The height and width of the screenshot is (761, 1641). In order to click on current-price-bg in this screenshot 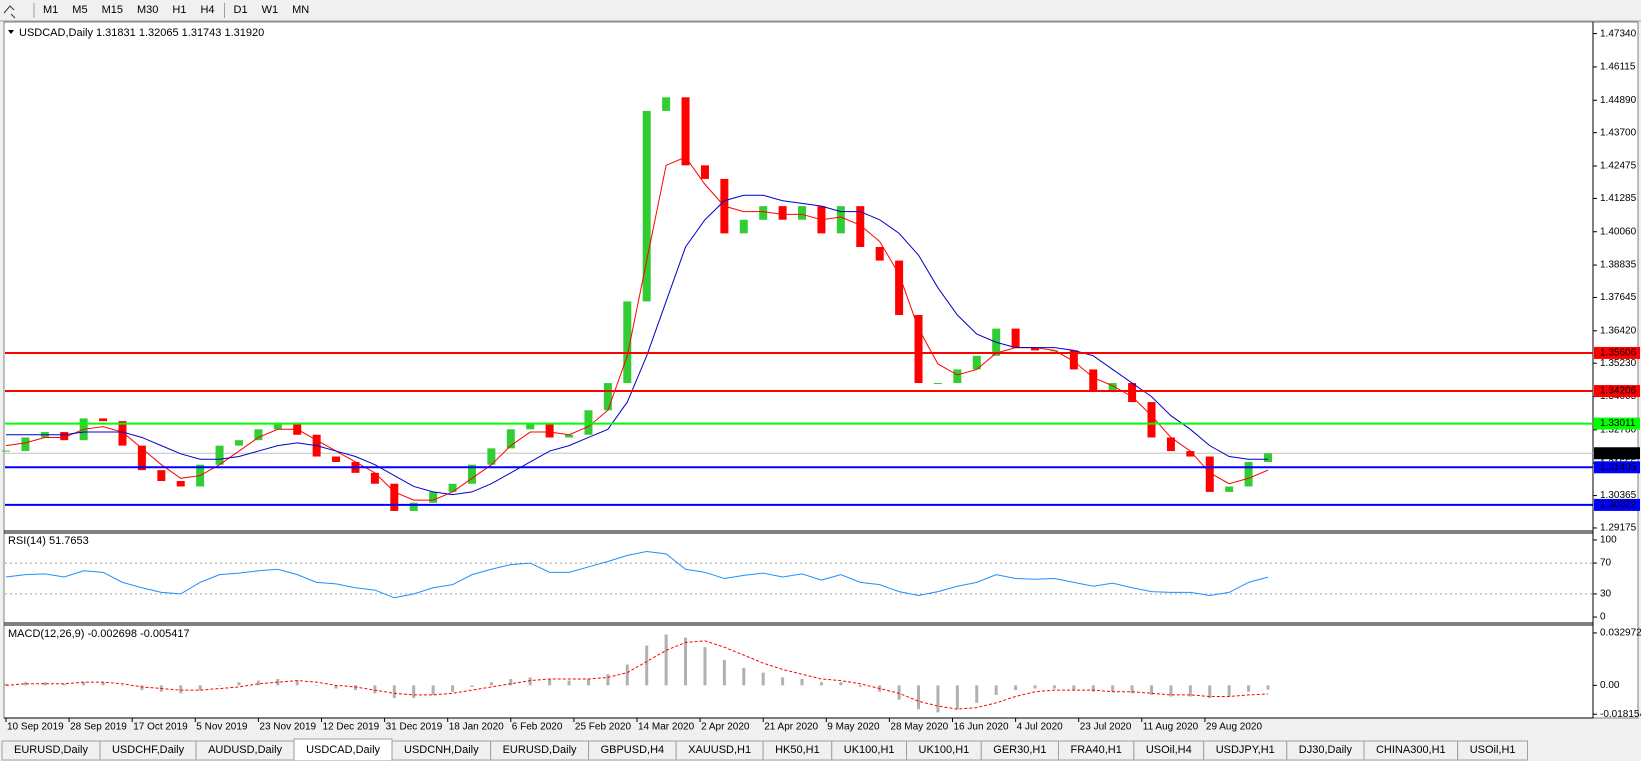, I will do `click(1617, 453)`.